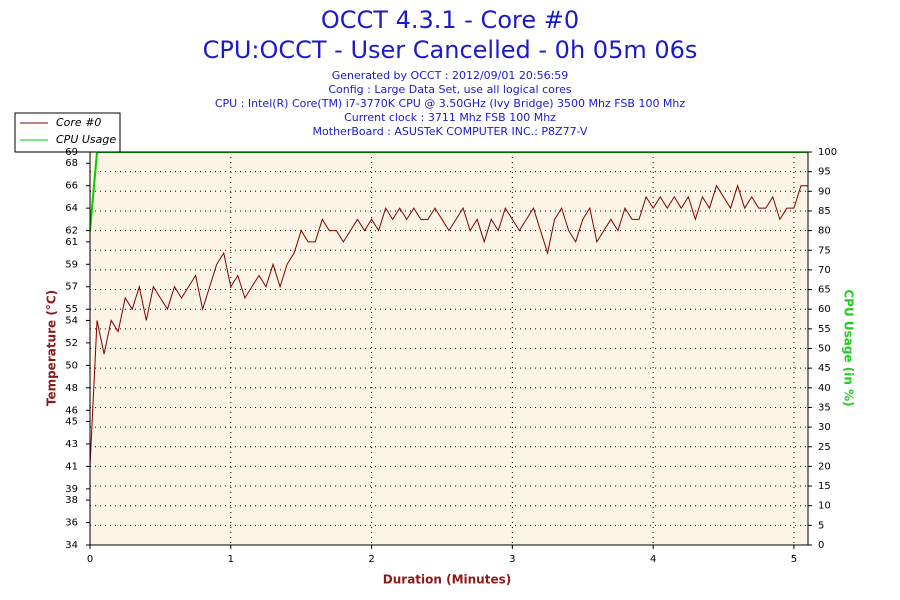  Describe the element at coordinates (71, 163) in the screenshot. I see `y-tick-label: 68` at that location.